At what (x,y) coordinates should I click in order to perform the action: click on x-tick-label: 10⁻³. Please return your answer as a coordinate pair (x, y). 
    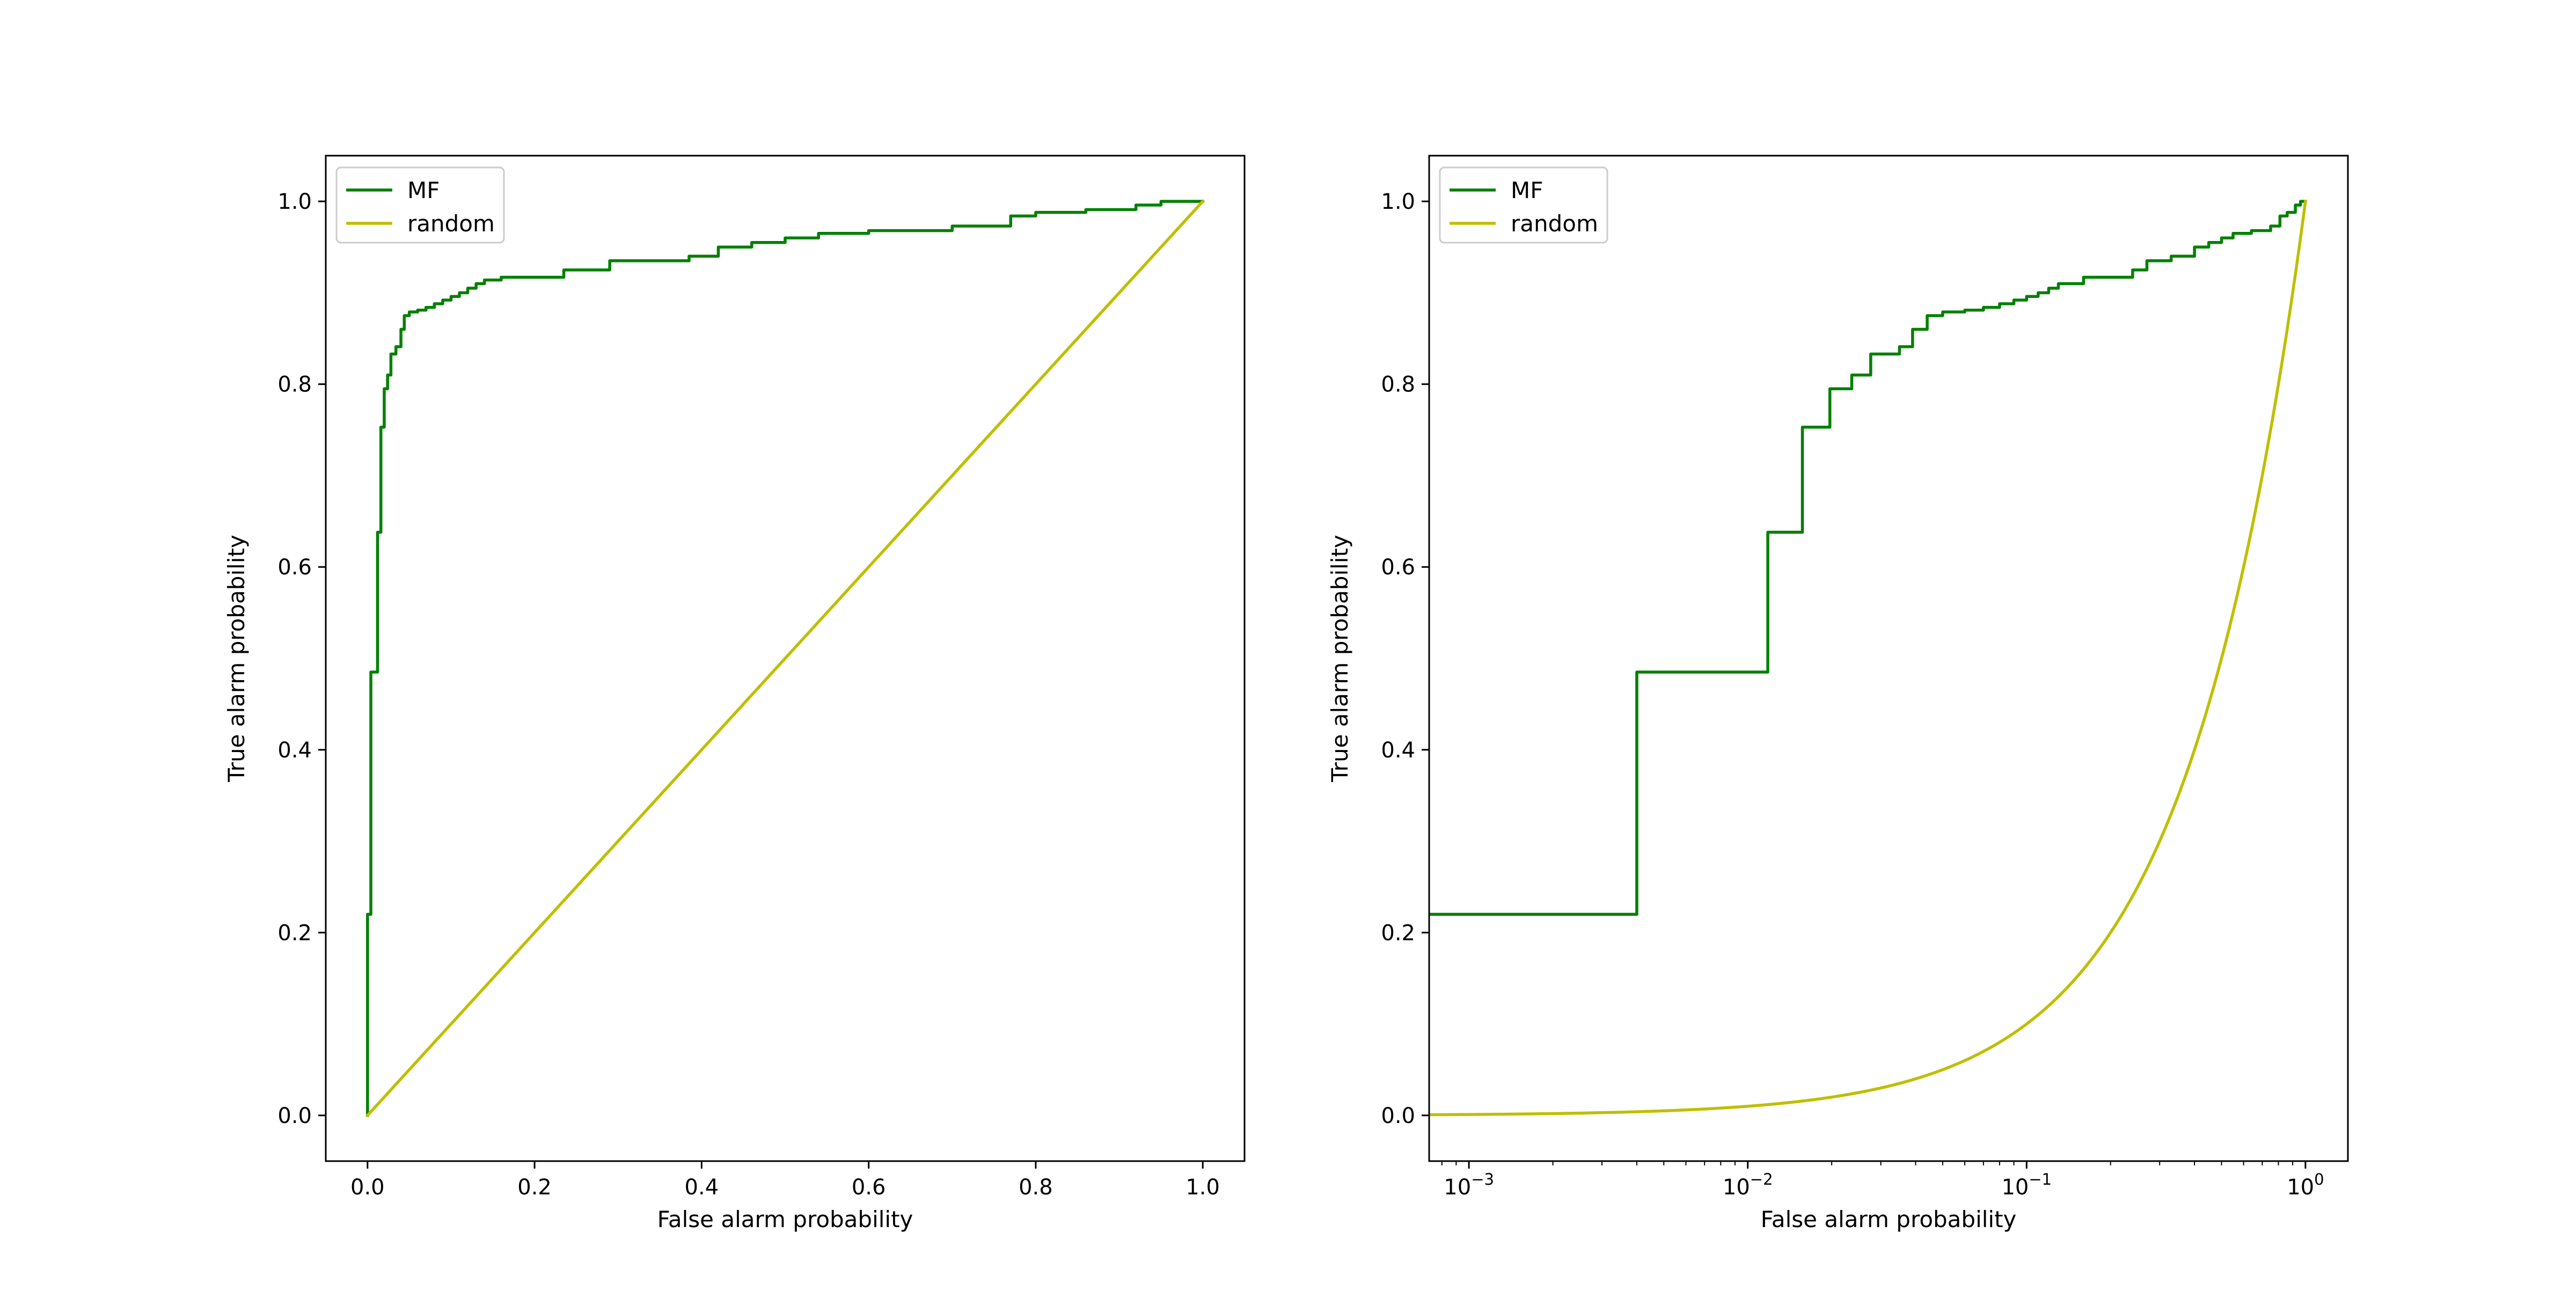
    Looking at the image, I should click on (1469, 1185).